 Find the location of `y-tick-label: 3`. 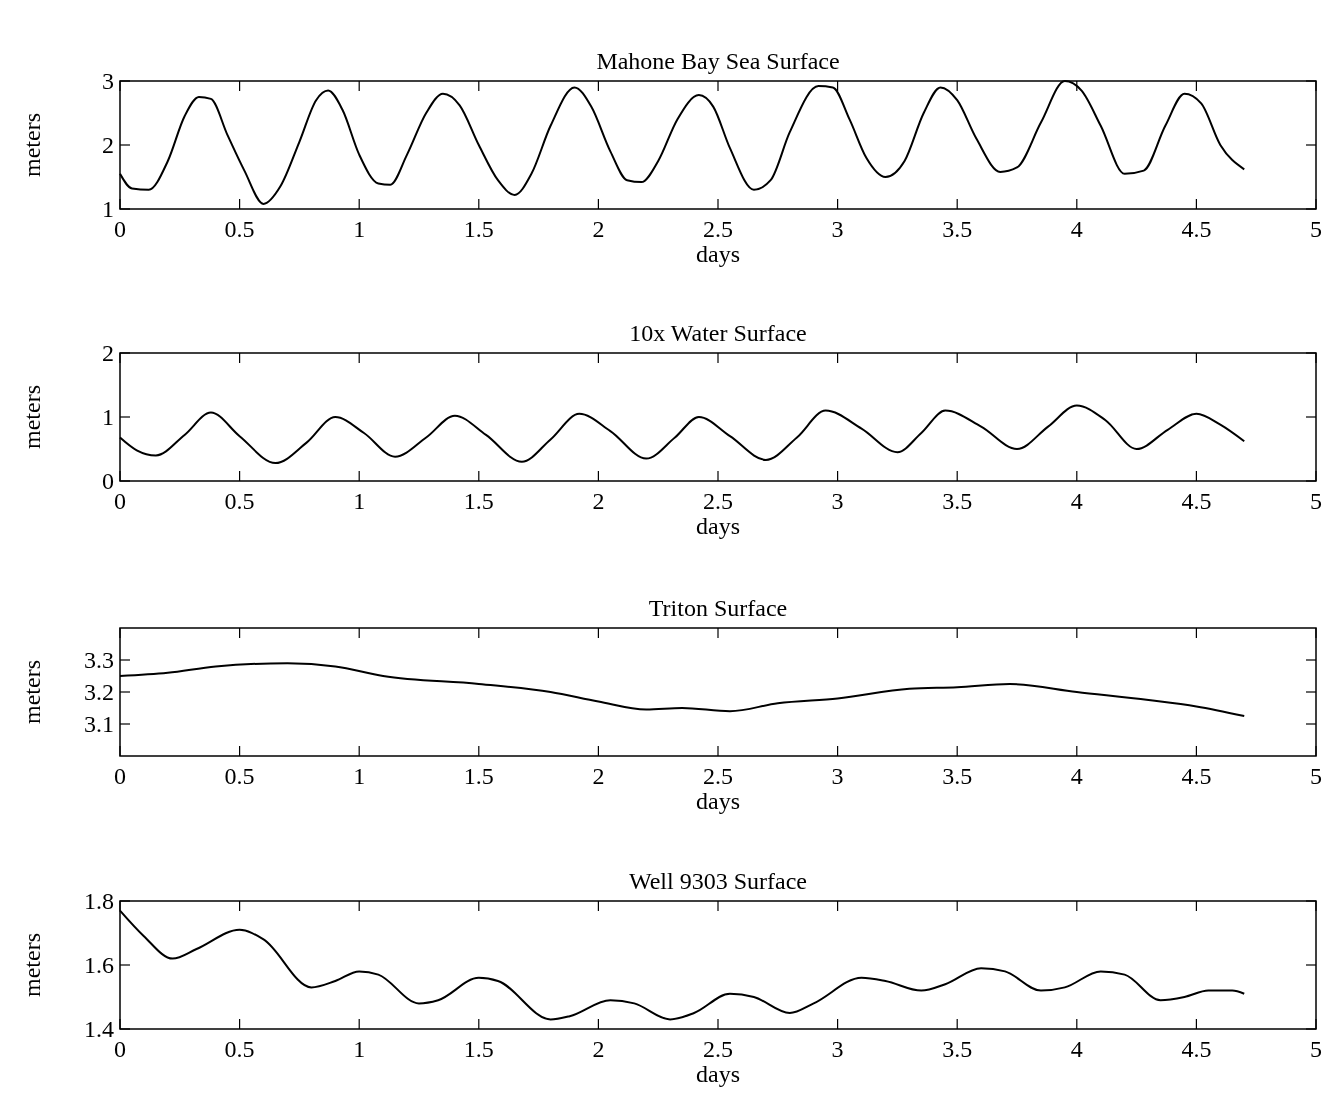

y-tick-label: 3 is located at coordinates (108, 81).